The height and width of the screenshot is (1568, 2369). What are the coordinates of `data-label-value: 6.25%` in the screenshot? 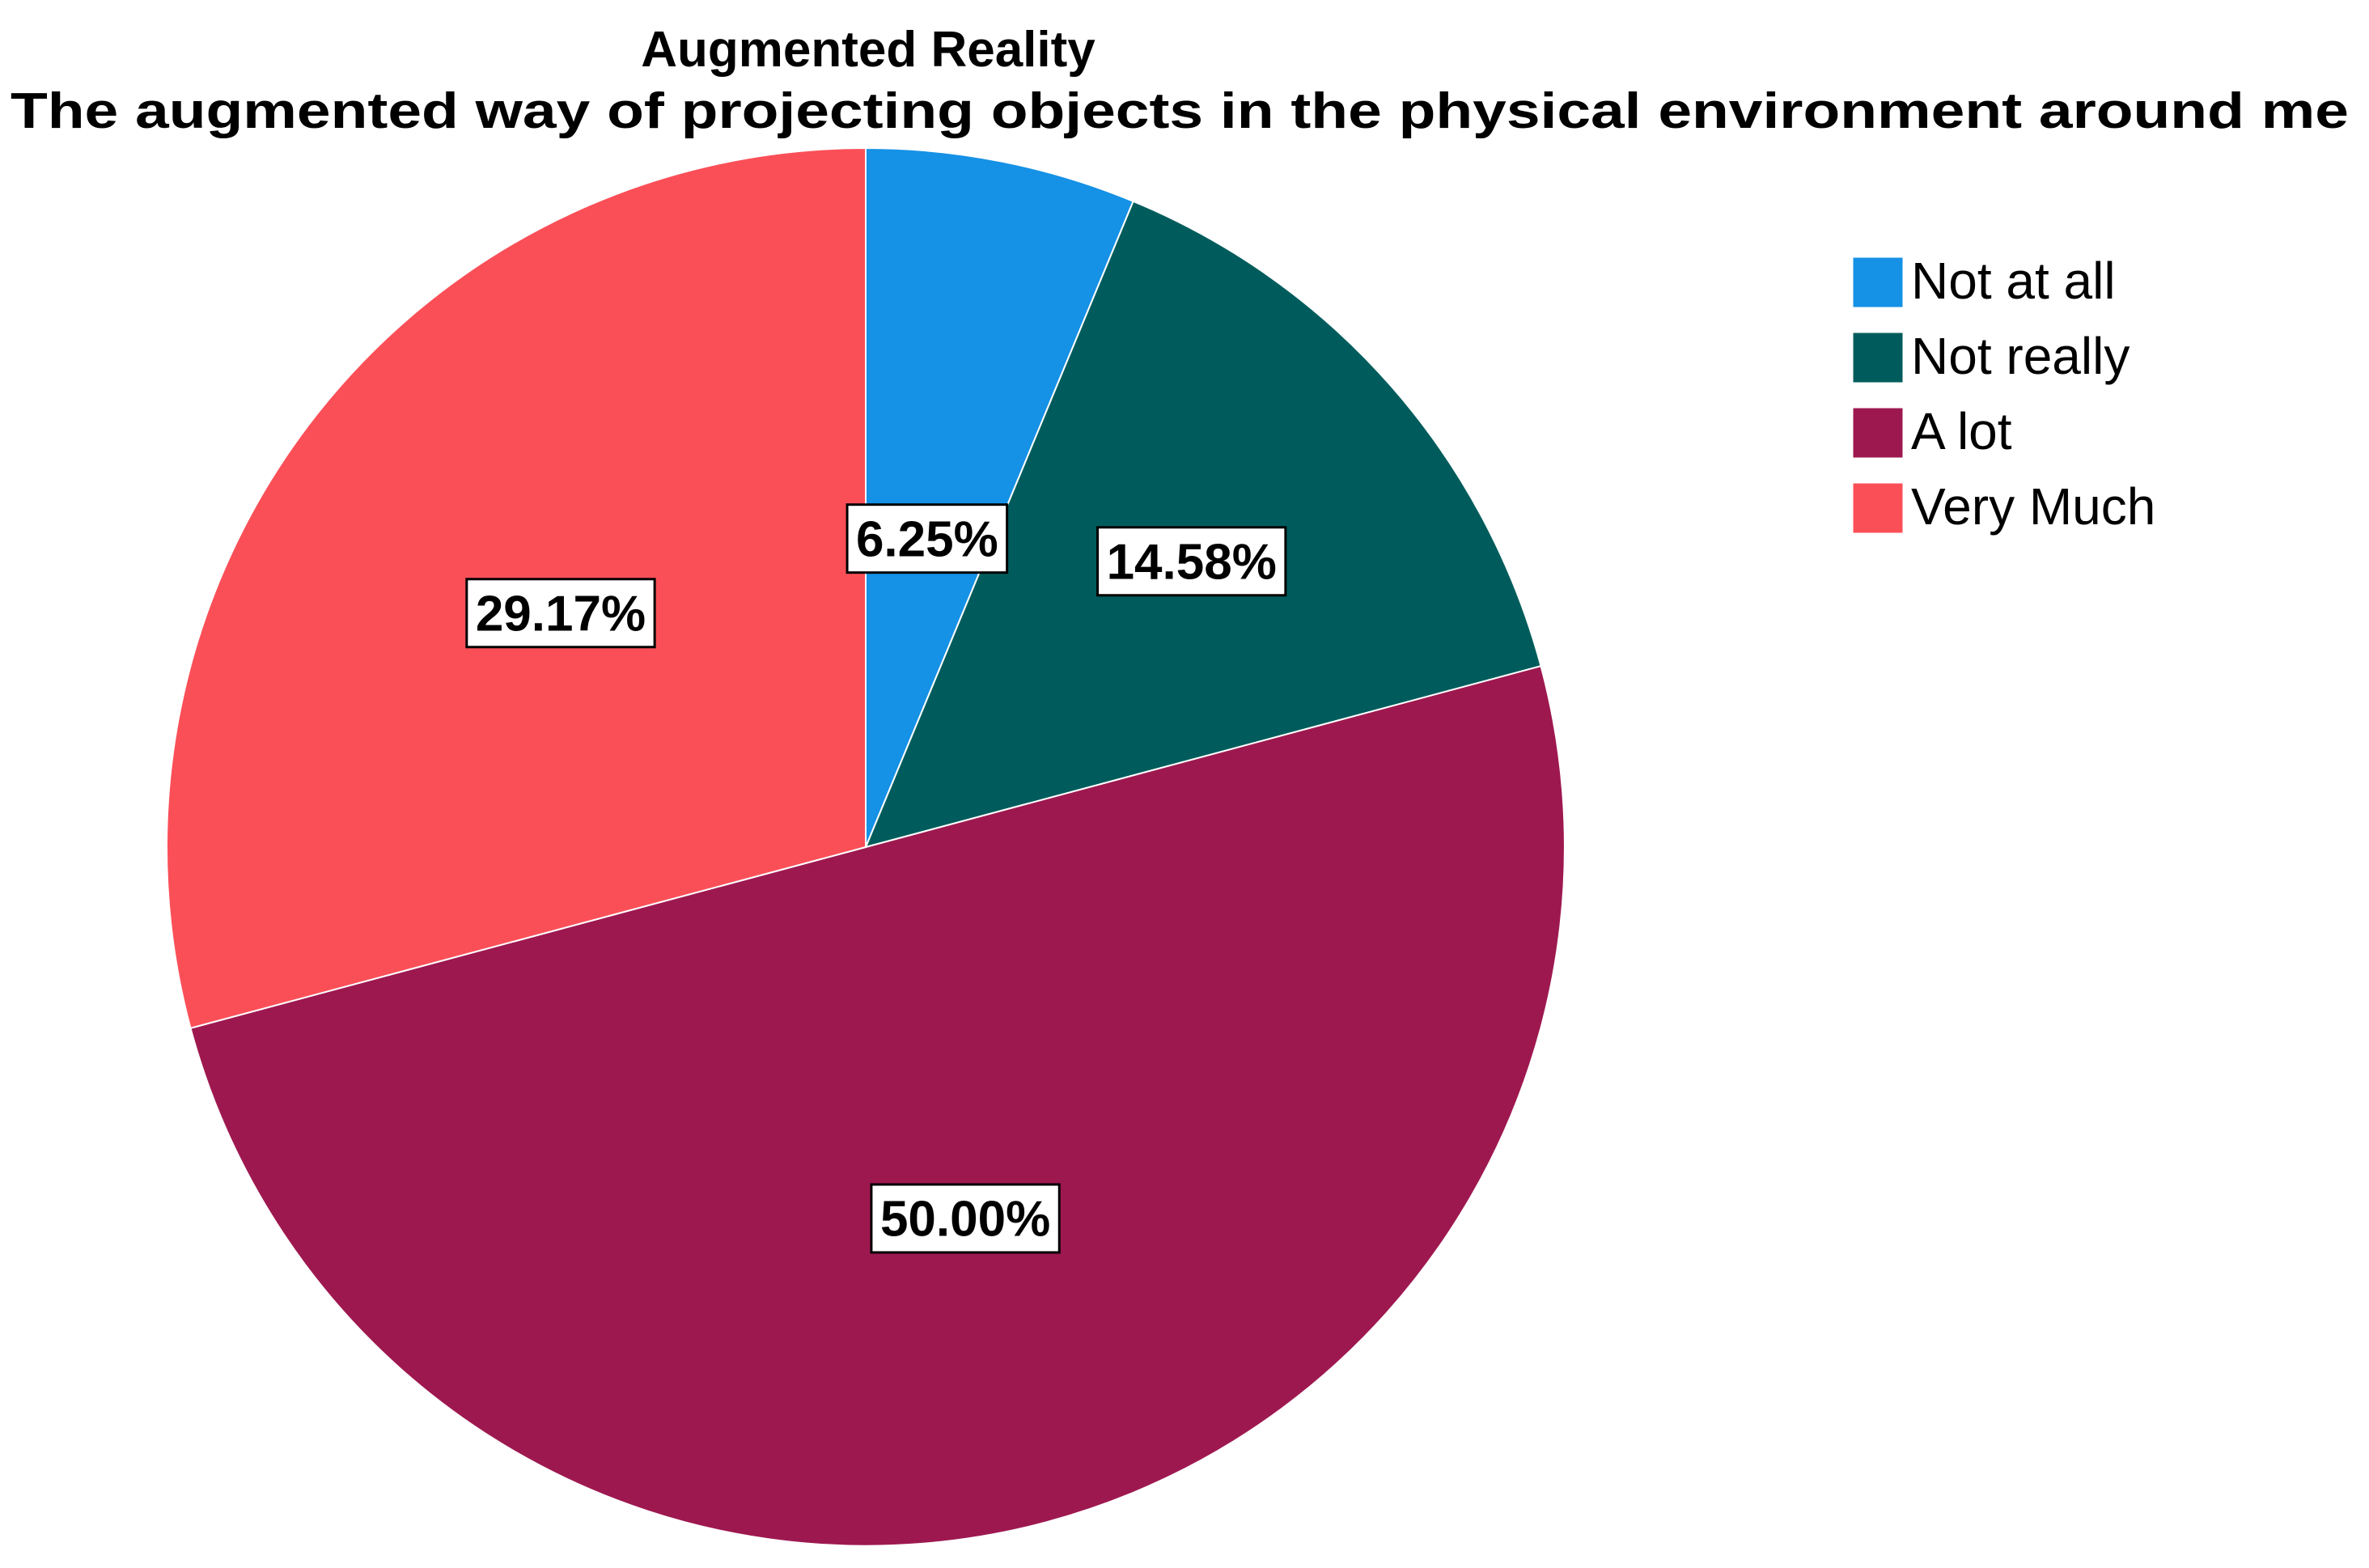 It's located at (927, 539).